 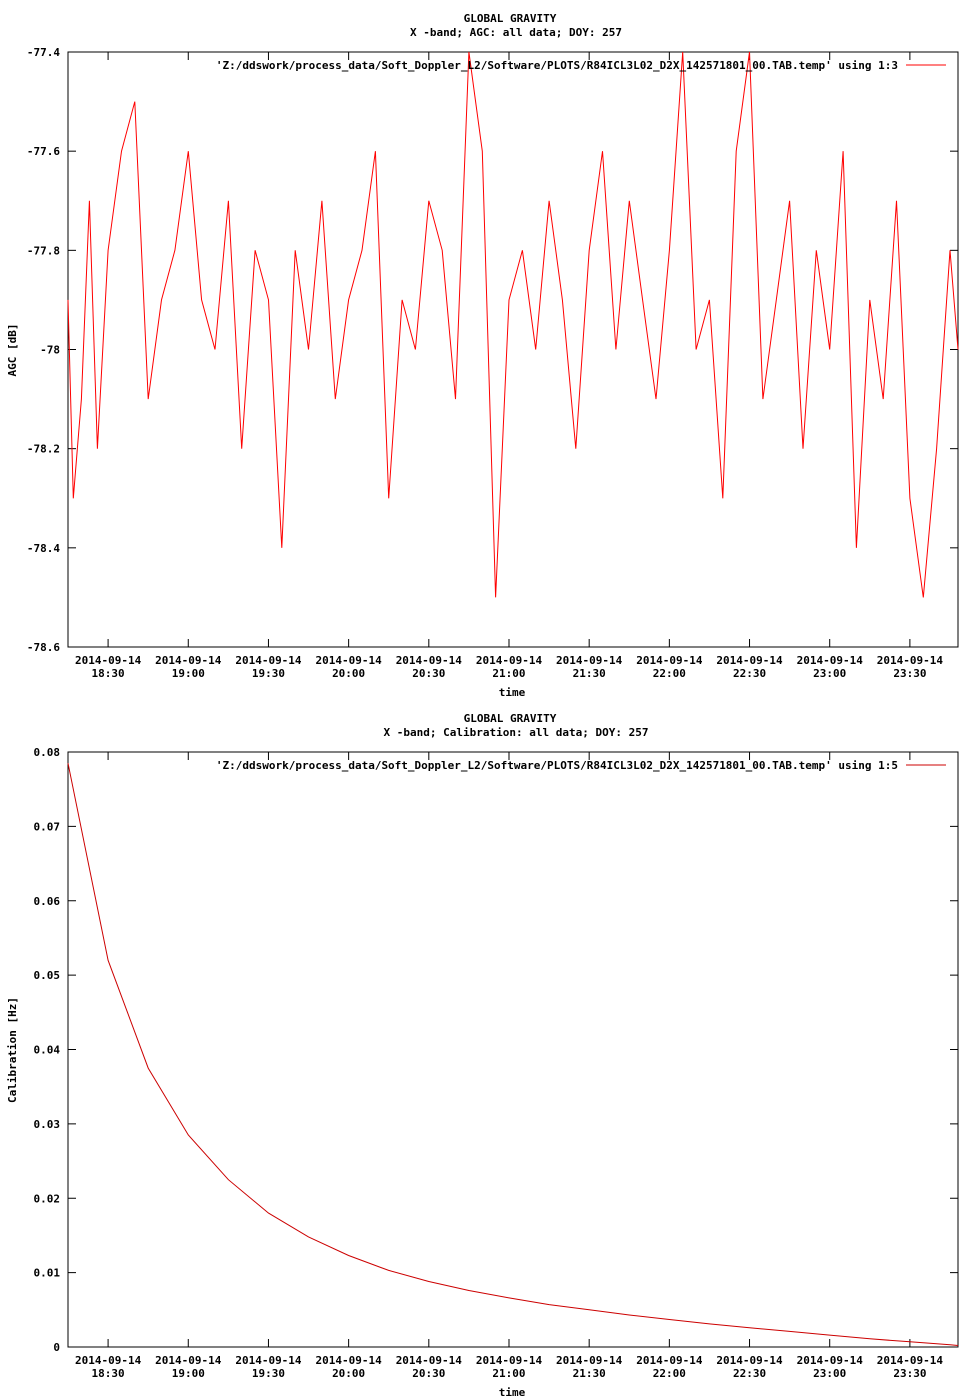 I want to click on y-tick-label: -78.4, so click(x=43, y=548).